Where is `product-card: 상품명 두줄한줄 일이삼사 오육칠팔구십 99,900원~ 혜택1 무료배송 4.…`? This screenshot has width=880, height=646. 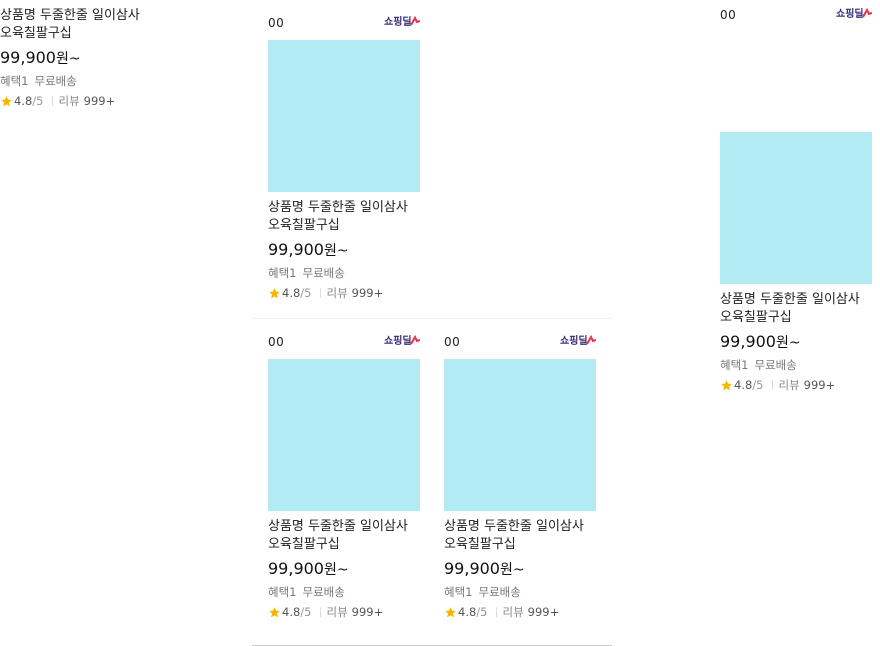 product-card: 상품명 두줄한줄 일이삼사 오육칠팔구십 99,900원~ 혜택1 무료배송 4.… is located at coordinates (78, 58).